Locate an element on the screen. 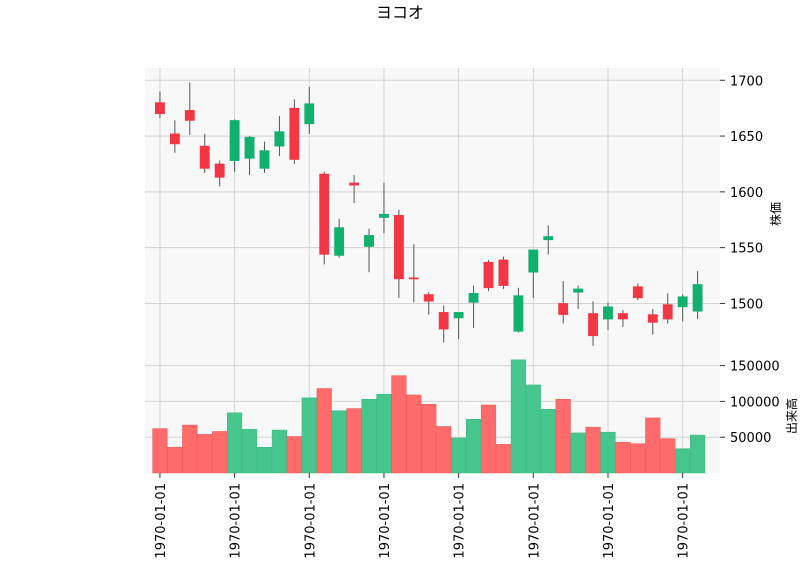 The height and width of the screenshot is (579, 800). volume-tick-label: 100000 is located at coordinates (755, 402).